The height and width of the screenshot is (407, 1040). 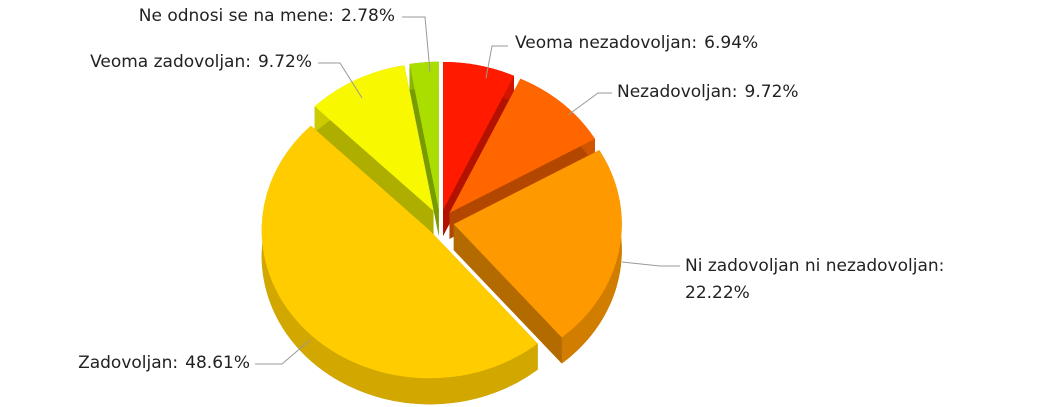 I want to click on slice-label: Ni zadovoljan ni nezadovoljan: 22.22%, so click(x=814, y=279).